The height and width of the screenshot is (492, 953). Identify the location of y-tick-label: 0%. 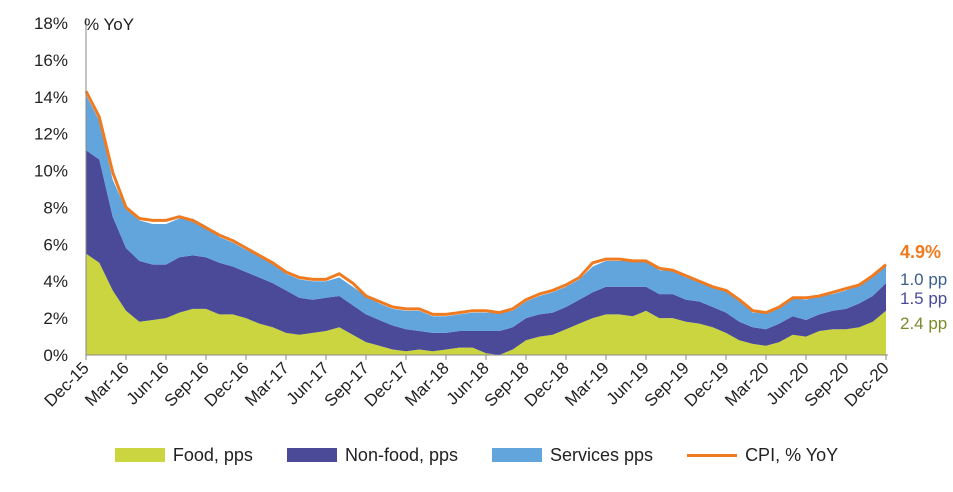
(55, 355).